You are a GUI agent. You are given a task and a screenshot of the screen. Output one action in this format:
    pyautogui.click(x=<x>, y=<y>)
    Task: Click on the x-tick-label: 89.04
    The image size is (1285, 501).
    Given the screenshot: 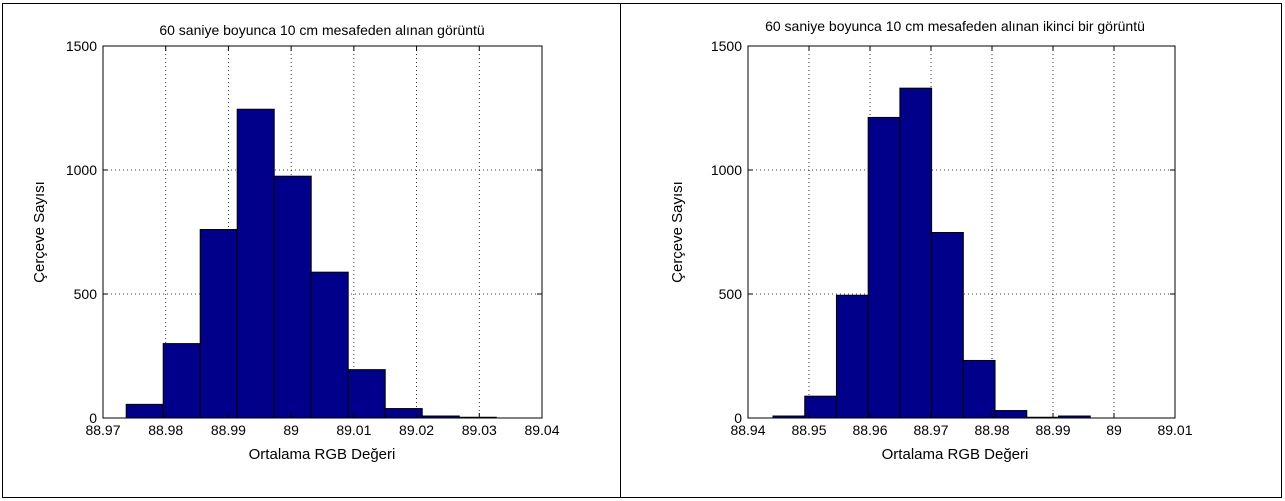 What is the action you would take?
    pyautogui.click(x=541, y=430)
    